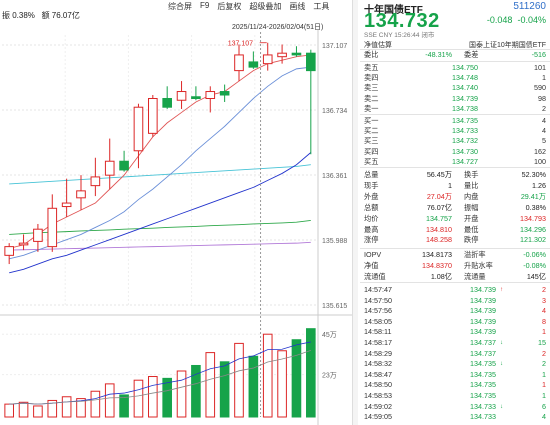 The height and width of the screenshot is (425, 550). Describe the element at coordinates (533, 229) in the screenshot. I see `stat-value: 134.296` at that location.